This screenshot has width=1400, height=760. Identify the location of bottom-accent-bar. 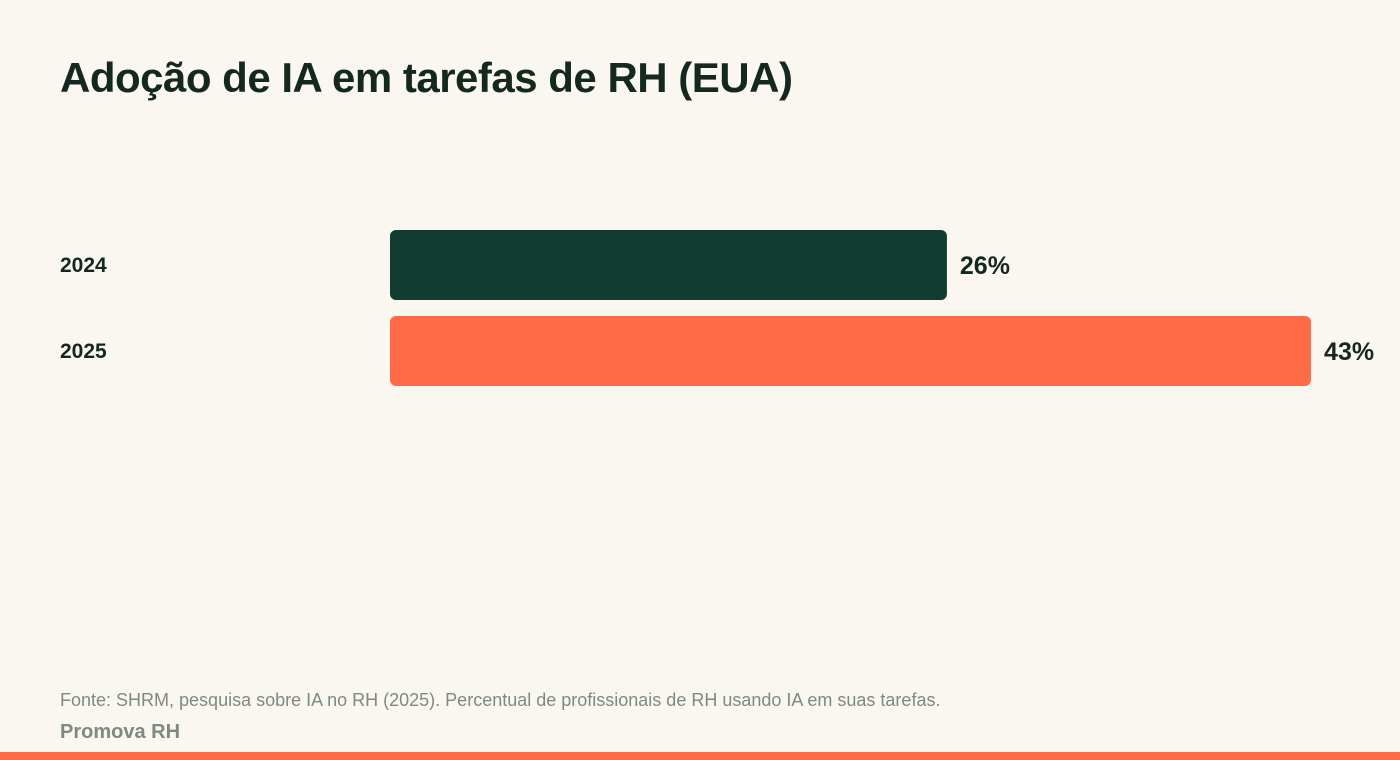
(700, 756).